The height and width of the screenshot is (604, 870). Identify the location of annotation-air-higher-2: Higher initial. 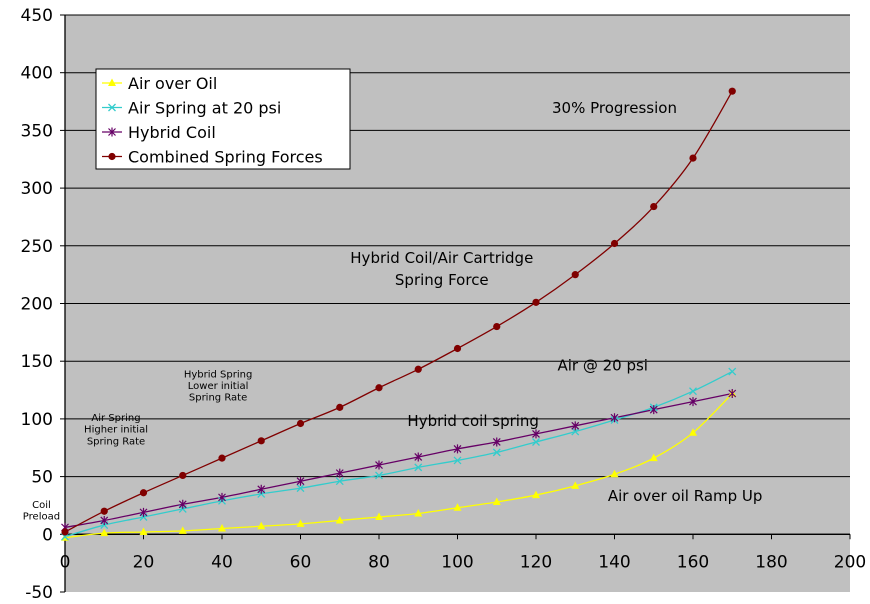
(116, 430).